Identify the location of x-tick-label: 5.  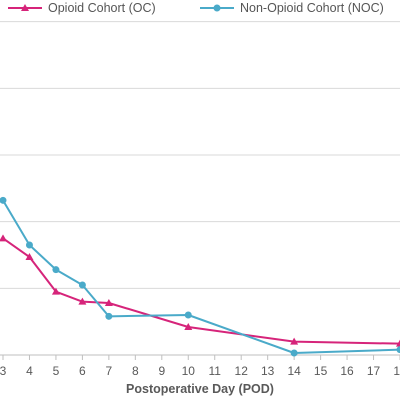
(56, 371).